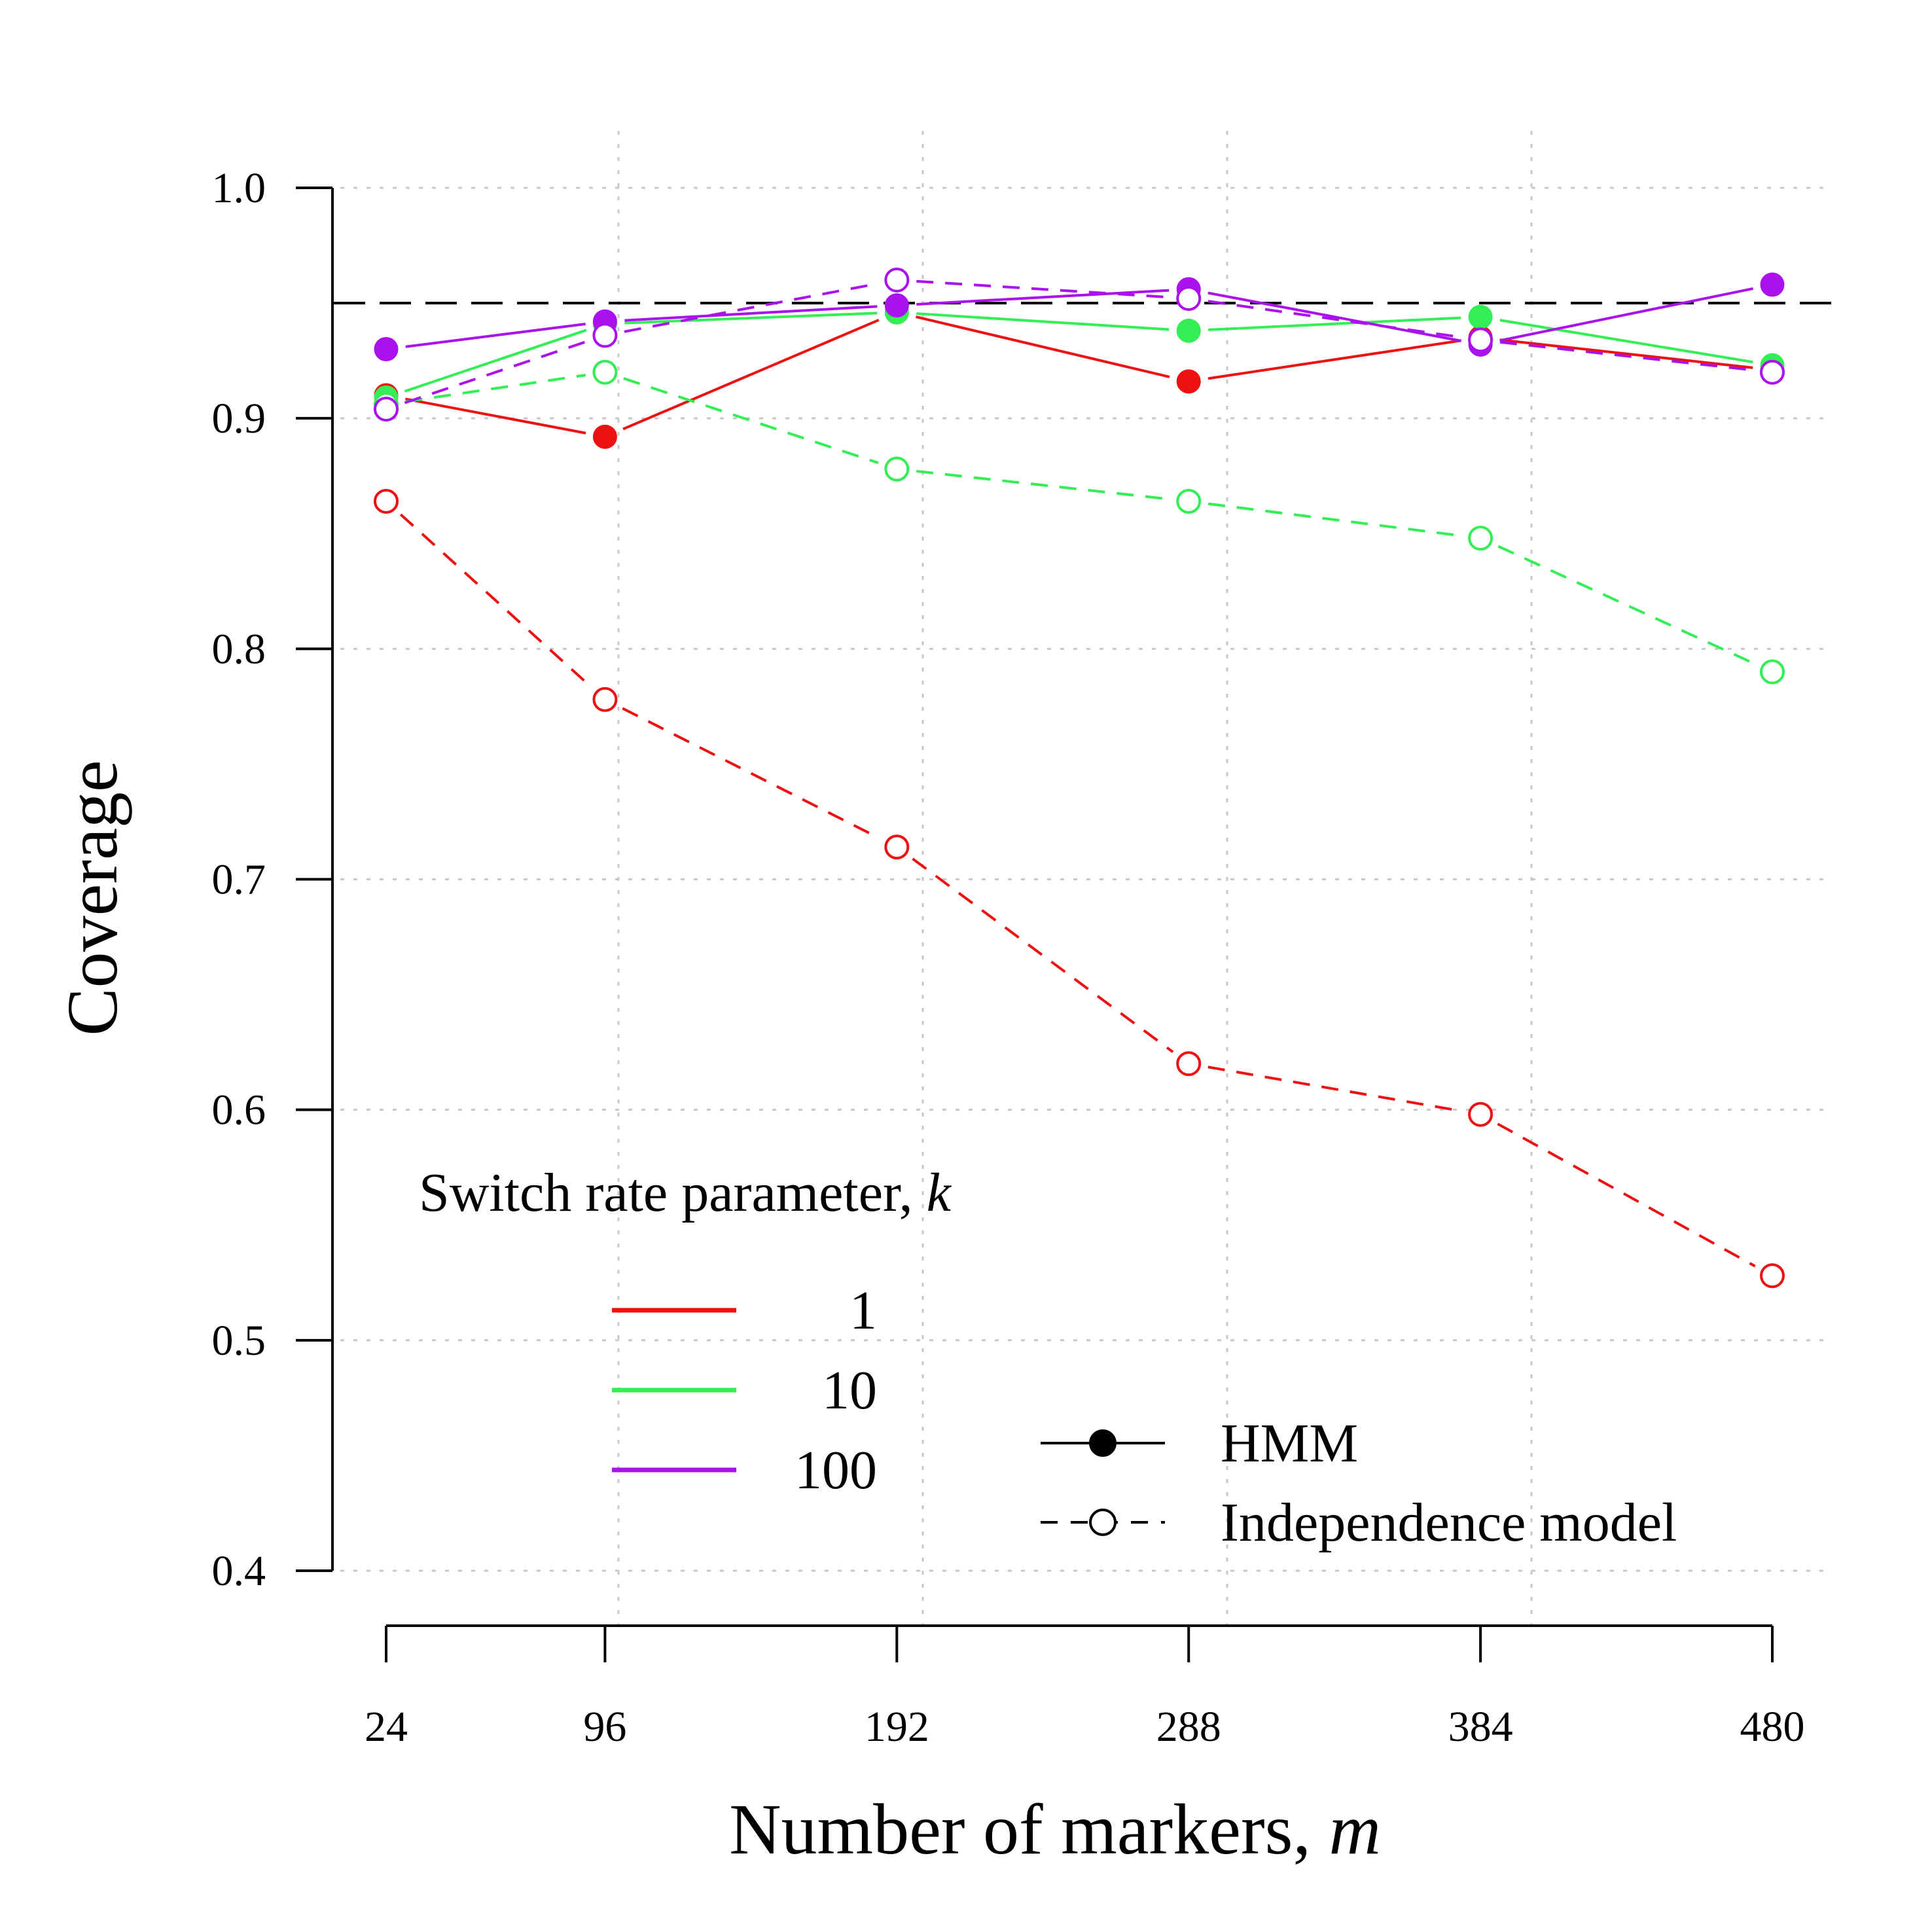 The height and width of the screenshot is (1932, 1932). I want to click on x-axis-title-variable: m, so click(1354, 1829).